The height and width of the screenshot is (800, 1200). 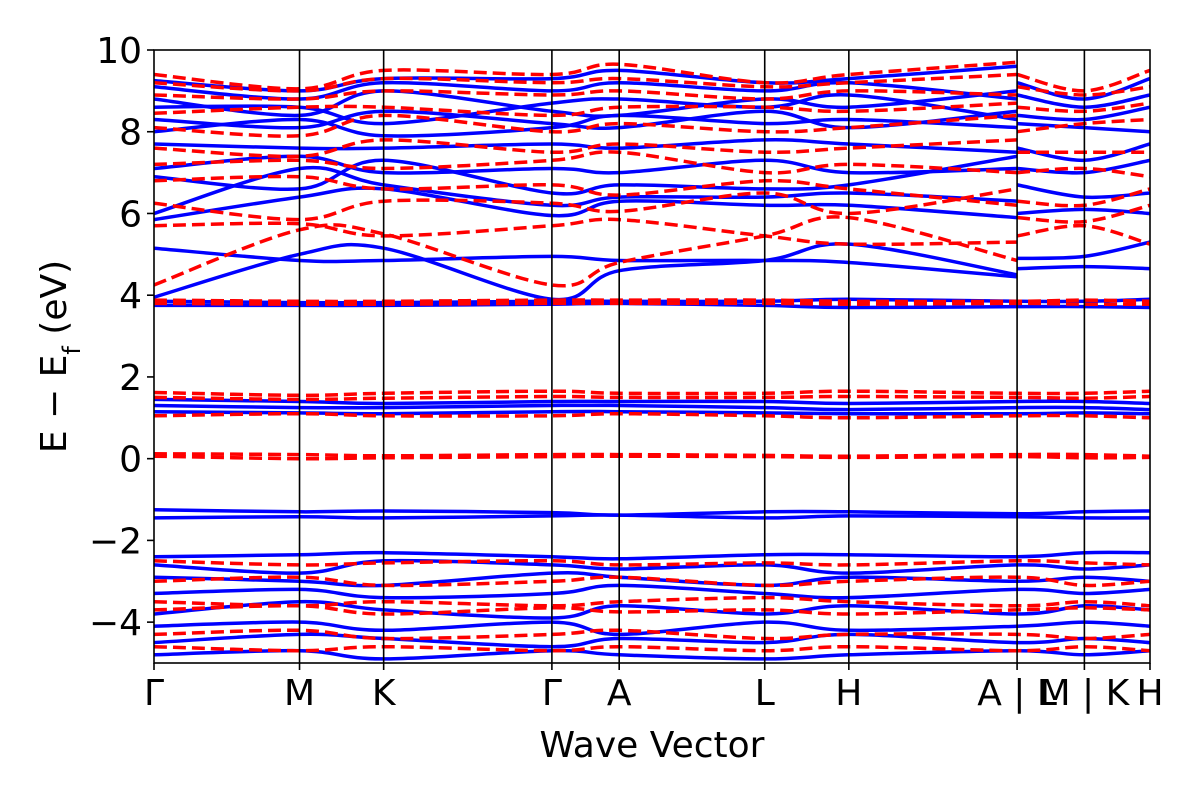 I want to click on y-axis-label-subscript: f, so click(x=72, y=350).